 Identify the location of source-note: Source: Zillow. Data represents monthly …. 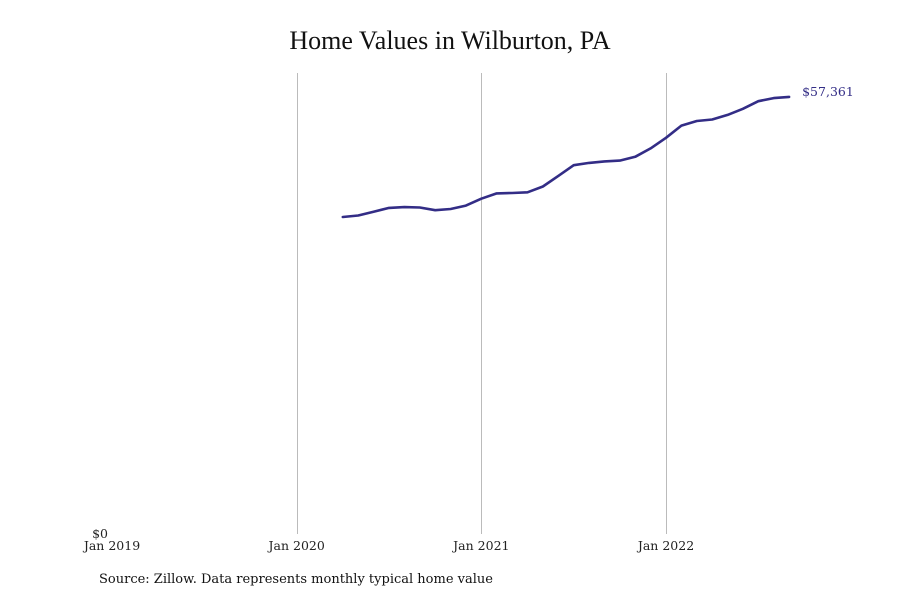
(296, 579).